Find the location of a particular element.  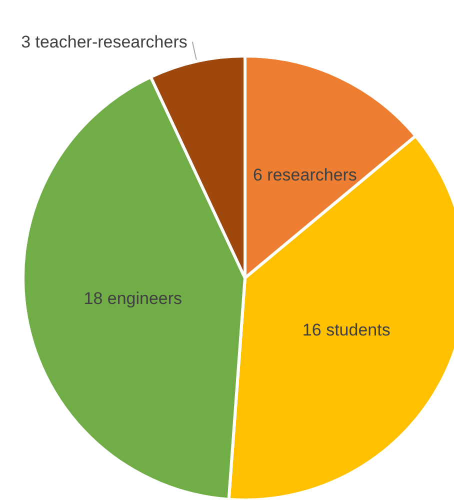

data-label: 16 students is located at coordinates (346, 330).